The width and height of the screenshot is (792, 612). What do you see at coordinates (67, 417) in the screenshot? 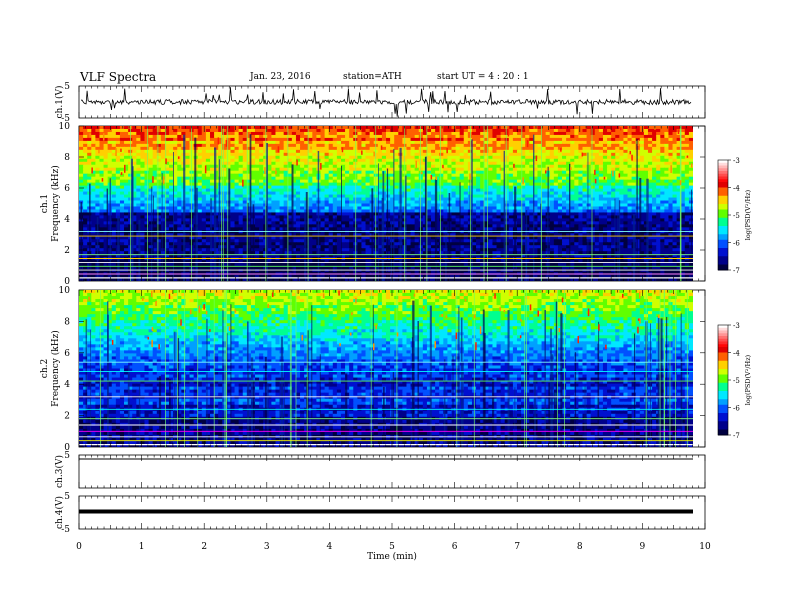
I see `spec2-ytick: 2` at bounding box center [67, 417].